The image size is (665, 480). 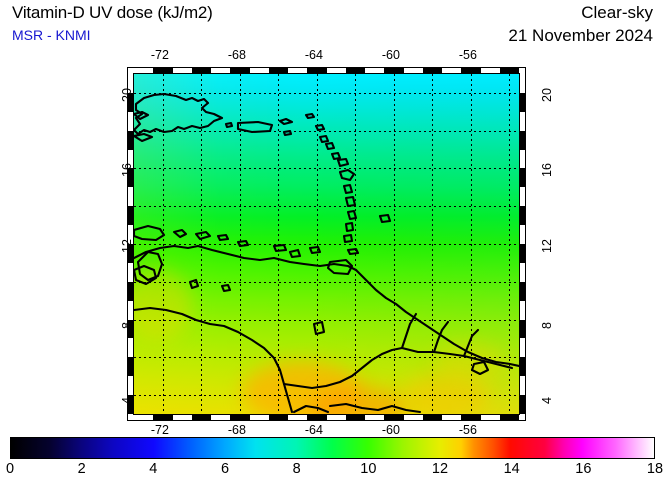 I want to click on x-axis-tick-label-bottom: -68, so click(x=236, y=430).